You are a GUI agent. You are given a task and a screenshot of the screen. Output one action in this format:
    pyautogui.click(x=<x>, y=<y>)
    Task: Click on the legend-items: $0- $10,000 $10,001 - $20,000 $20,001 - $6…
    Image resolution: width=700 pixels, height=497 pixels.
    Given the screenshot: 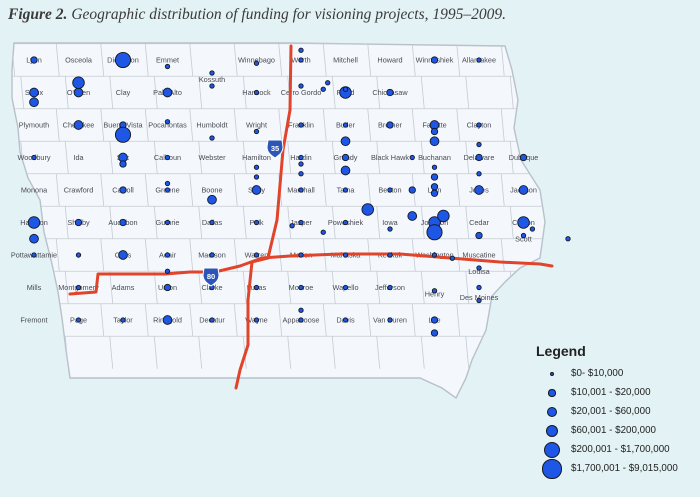 What is the action you would take?
    pyautogui.click(x=614, y=422)
    